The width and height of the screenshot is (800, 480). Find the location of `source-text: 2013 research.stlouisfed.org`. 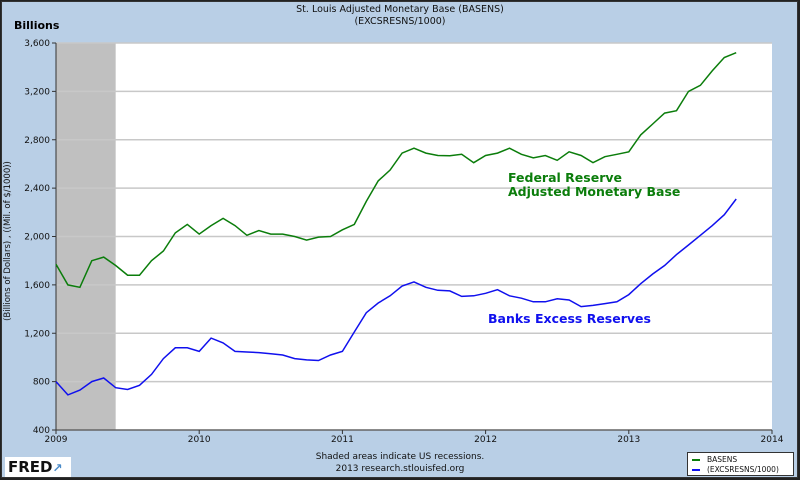

source-text: 2013 research.stlouisfed.org is located at coordinates (400, 469).